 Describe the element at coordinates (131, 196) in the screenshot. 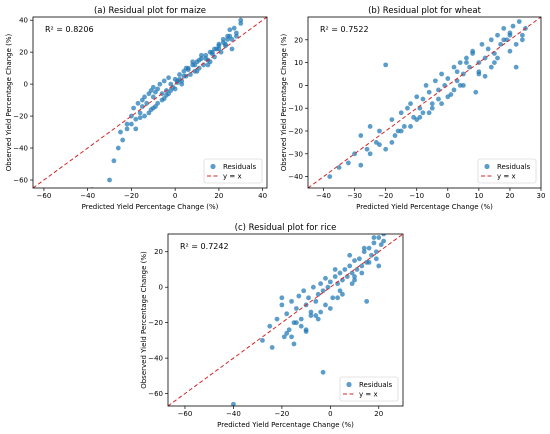

I see `x-tick-label: −20` at that location.